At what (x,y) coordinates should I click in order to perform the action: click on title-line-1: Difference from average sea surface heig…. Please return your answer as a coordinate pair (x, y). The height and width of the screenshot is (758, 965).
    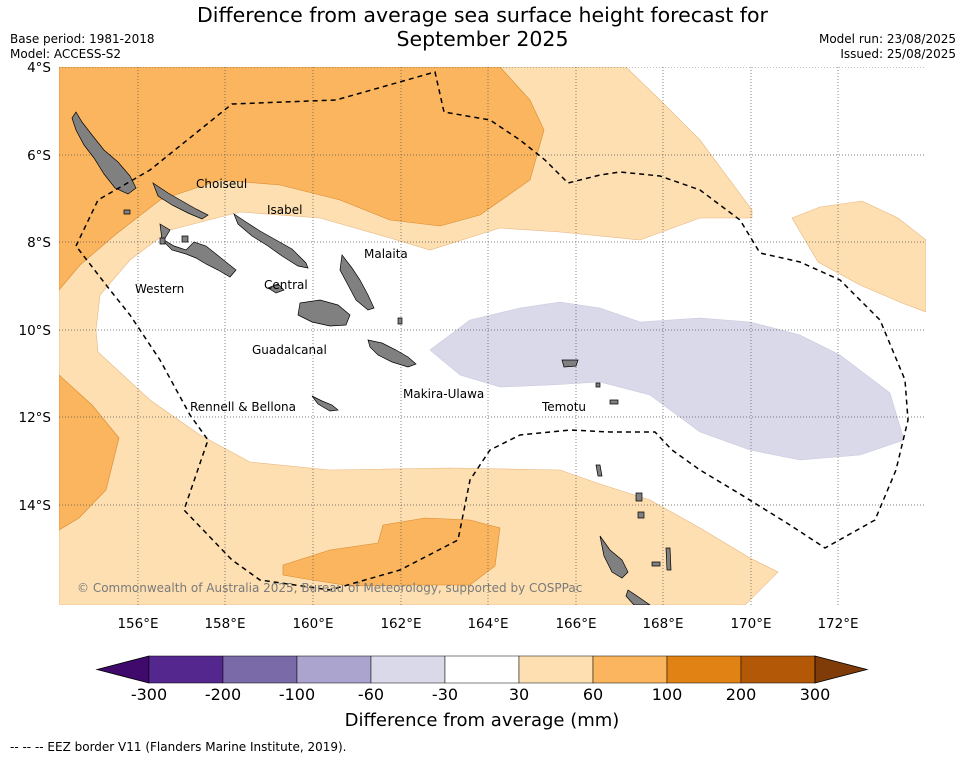
    Looking at the image, I should click on (482, 15).